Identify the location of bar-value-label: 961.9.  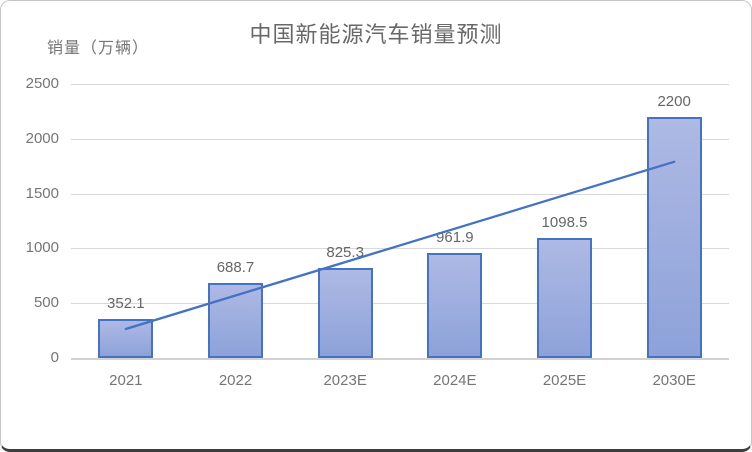
(455, 237).